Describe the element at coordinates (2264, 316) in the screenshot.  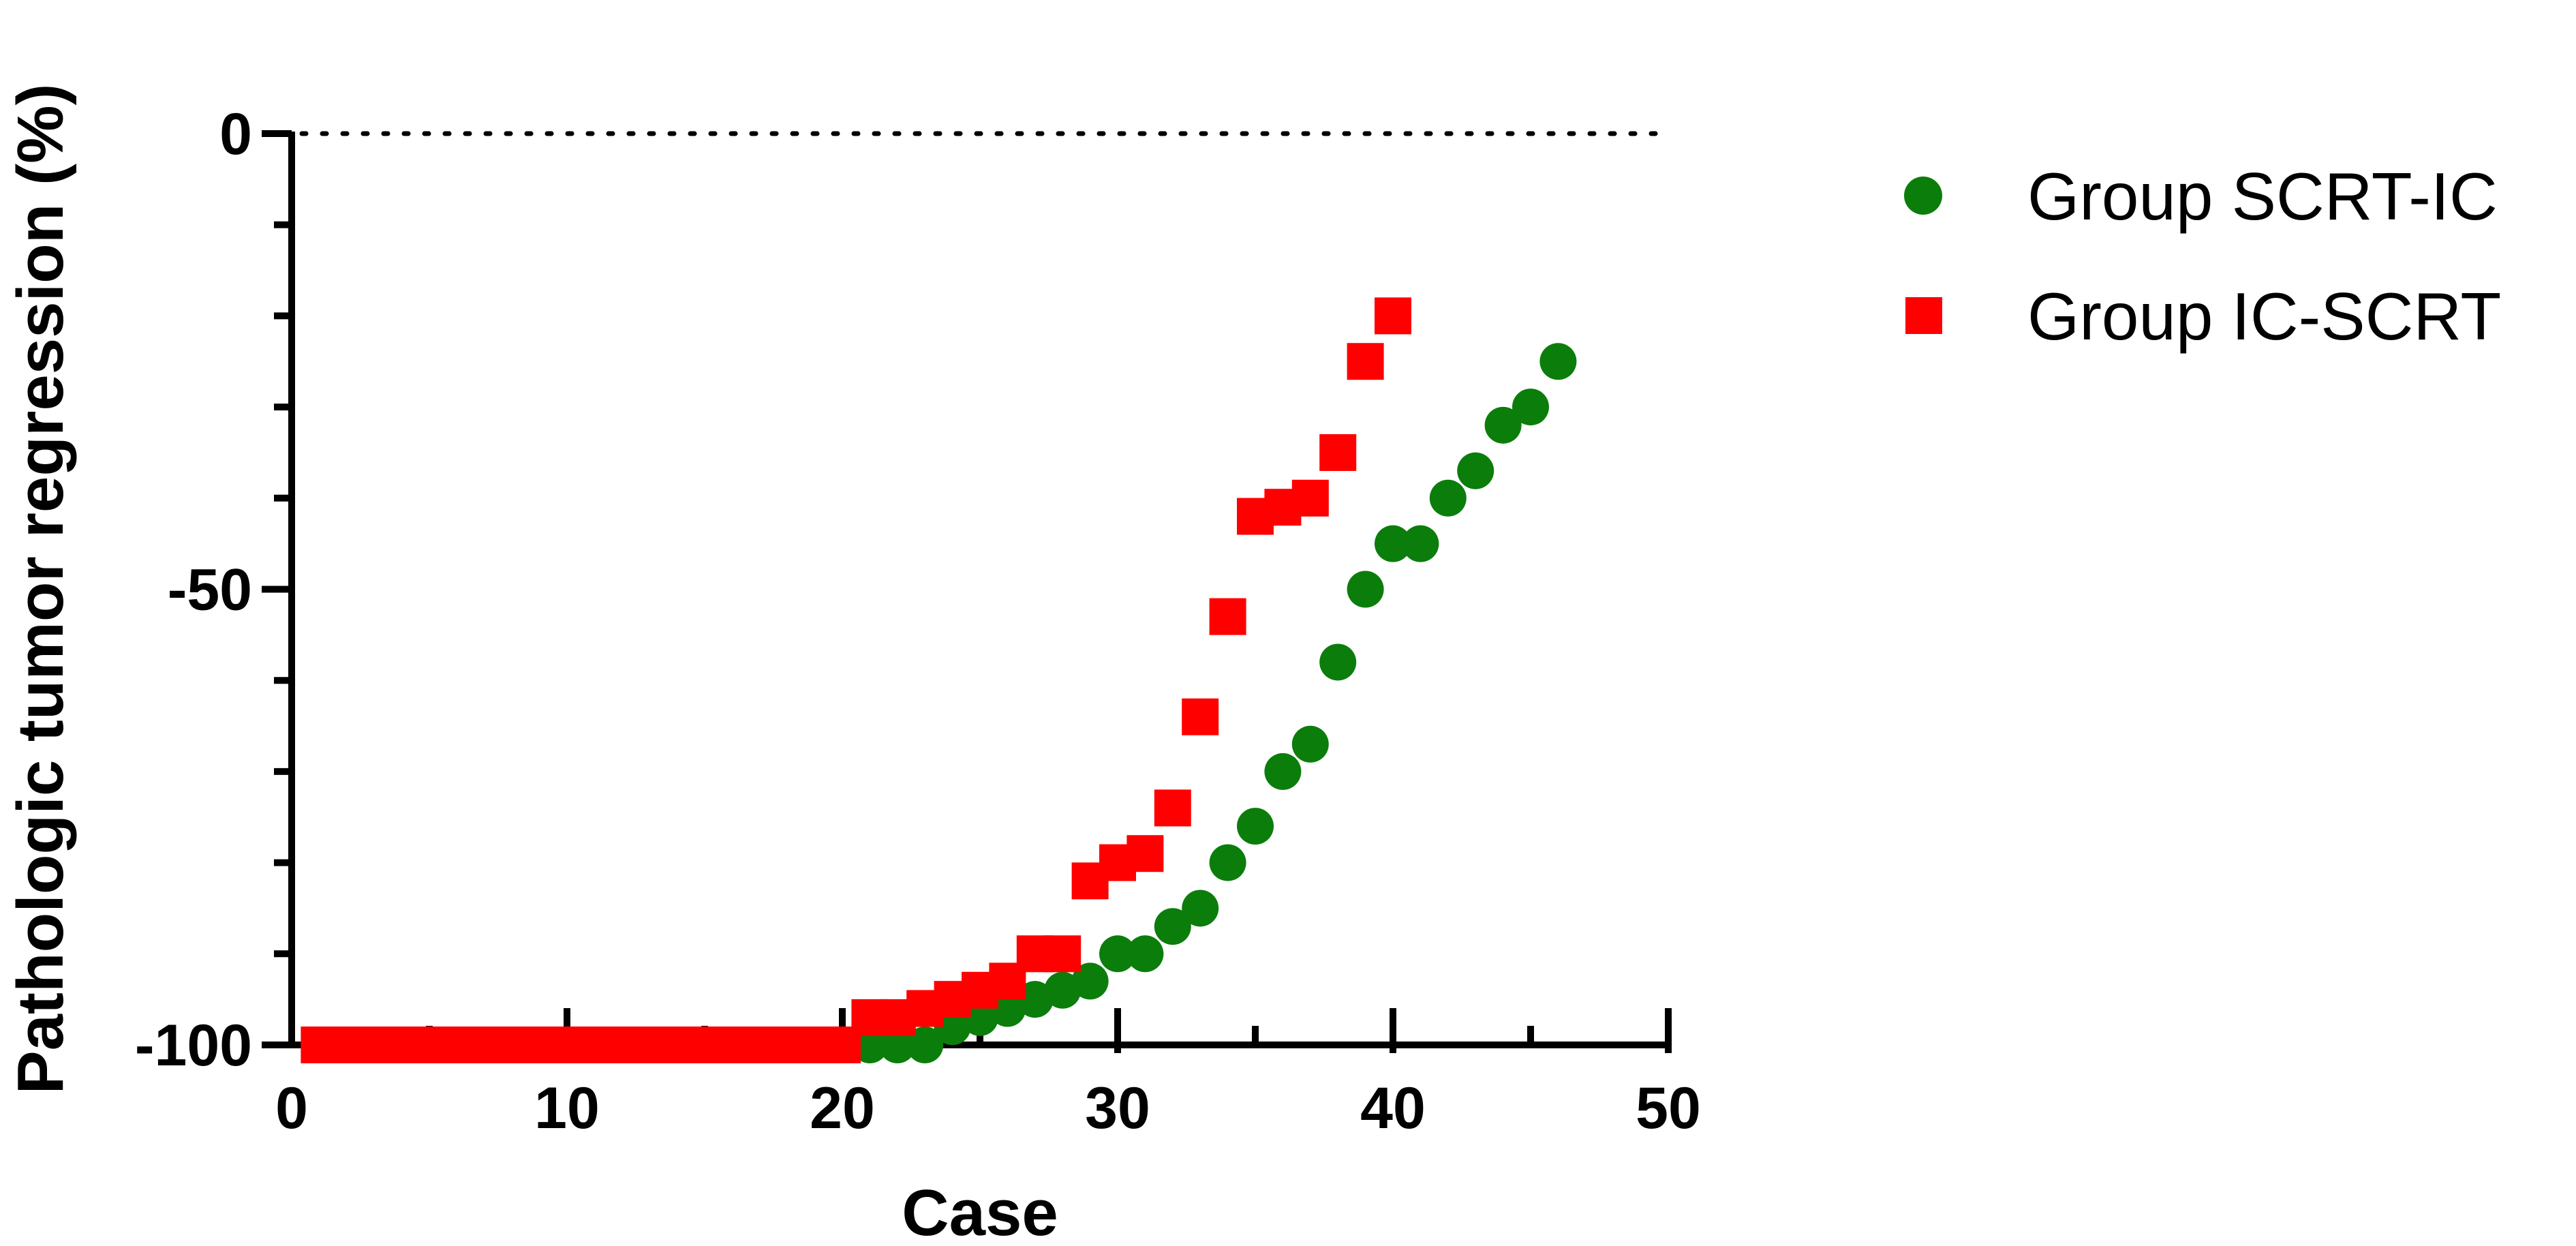
I see `legend-label-ic-scrt: Group IC-SCRT` at that location.